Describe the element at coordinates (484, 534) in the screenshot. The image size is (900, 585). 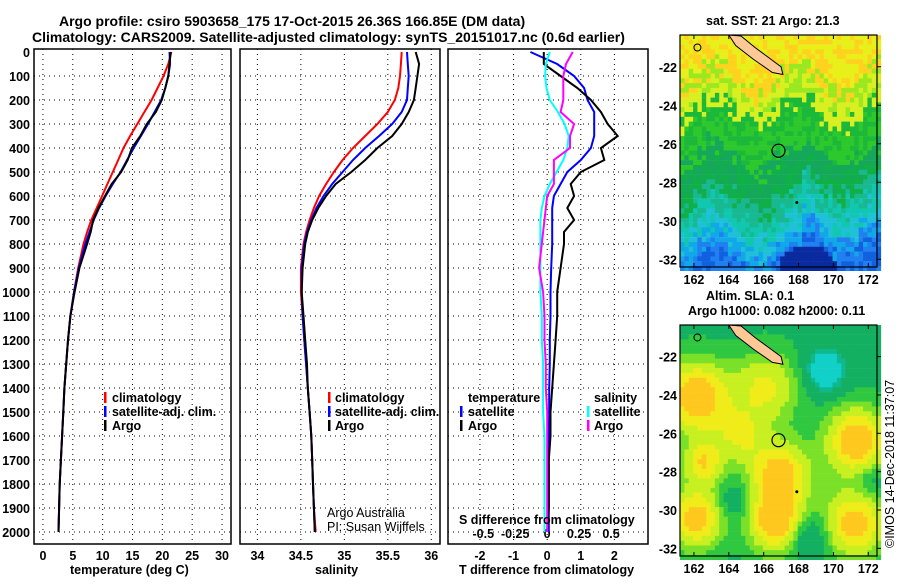
I see `s-diff-tick-label: -0.5` at that location.